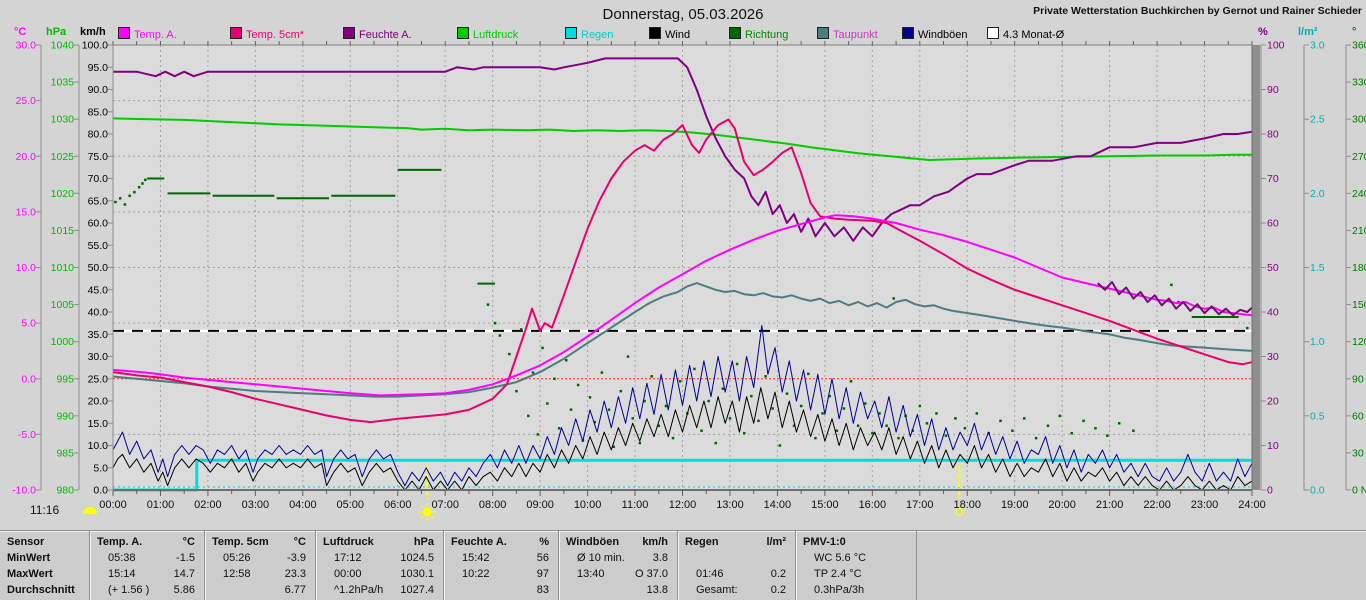  What do you see at coordinates (1110, 505) in the screenshot?
I see `svg-text: 21:00` at bounding box center [1110, 505].